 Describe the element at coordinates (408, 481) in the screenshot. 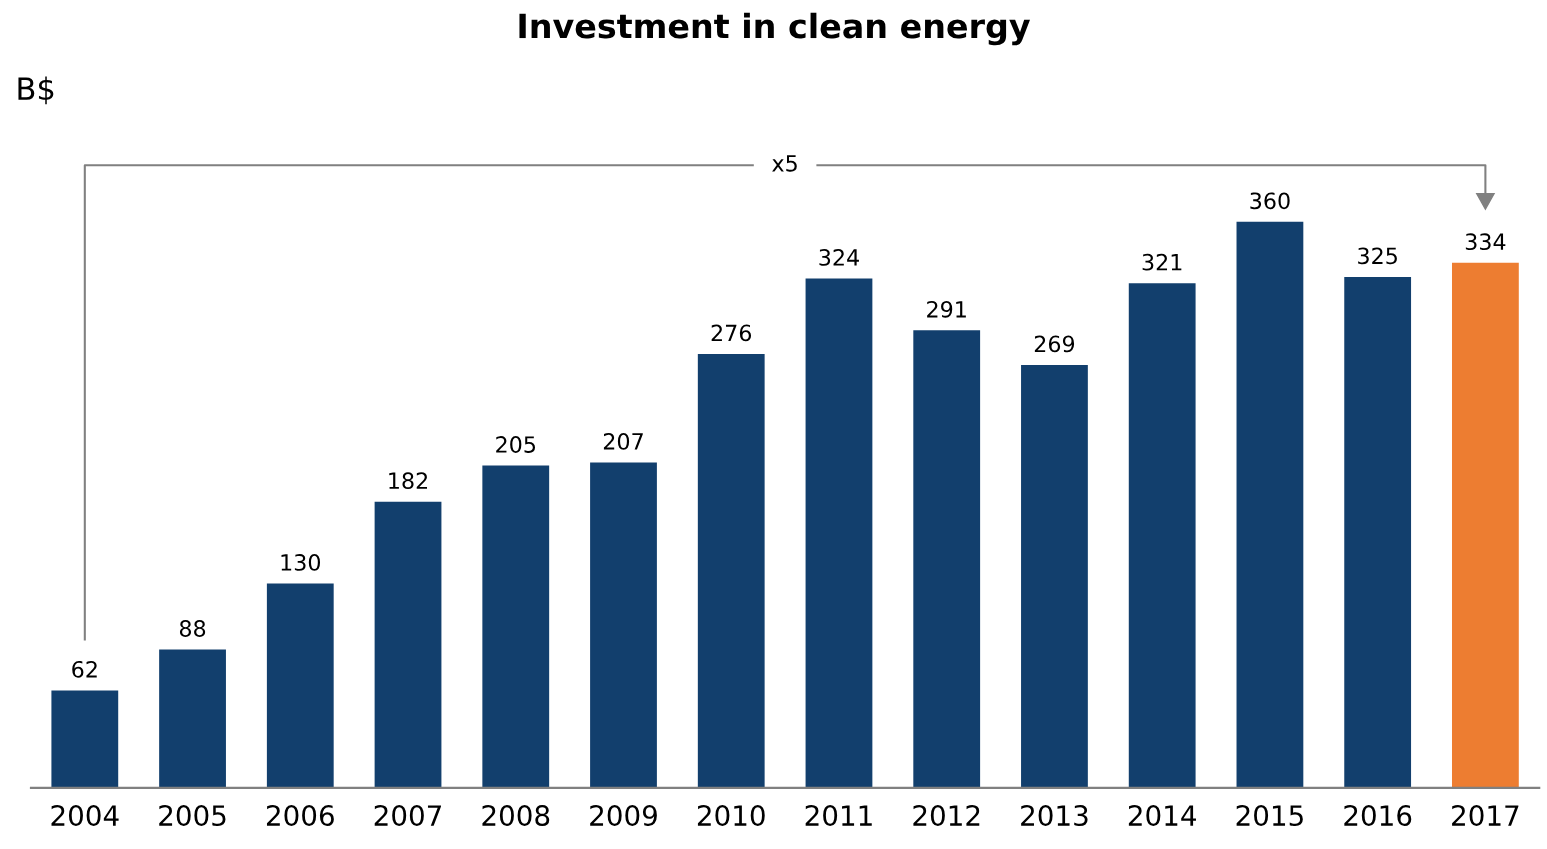

I see `data-label: 182` at that location.